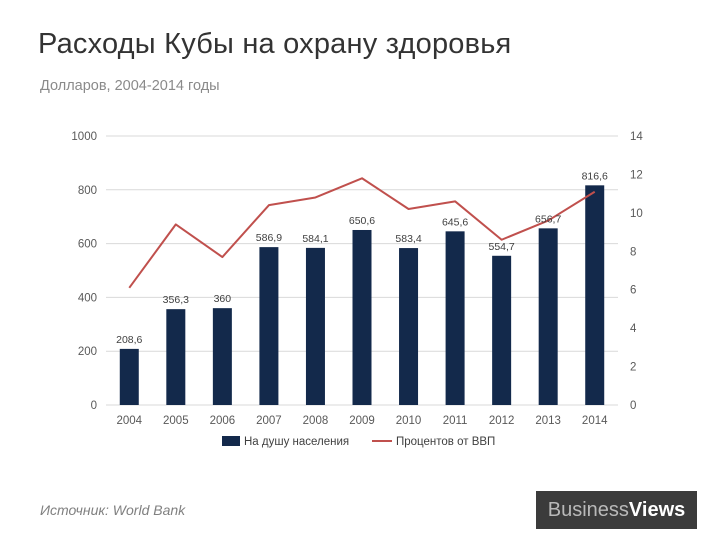 Image resolution: width=720 pixels, height=540 pixels. Describe the element at coordinates (358, 442) in the screenshot. I see `legend: На душу населения Процентов от ВВП` at that location.